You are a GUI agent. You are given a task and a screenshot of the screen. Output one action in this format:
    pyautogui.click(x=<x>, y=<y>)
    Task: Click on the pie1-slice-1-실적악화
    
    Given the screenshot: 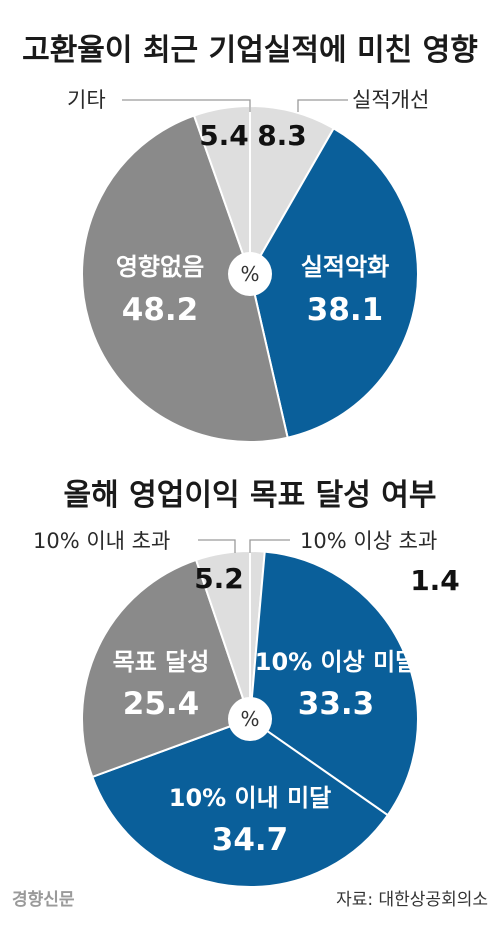 What is the action you would take?
    pyautogui.click(x=333, y=282)
    